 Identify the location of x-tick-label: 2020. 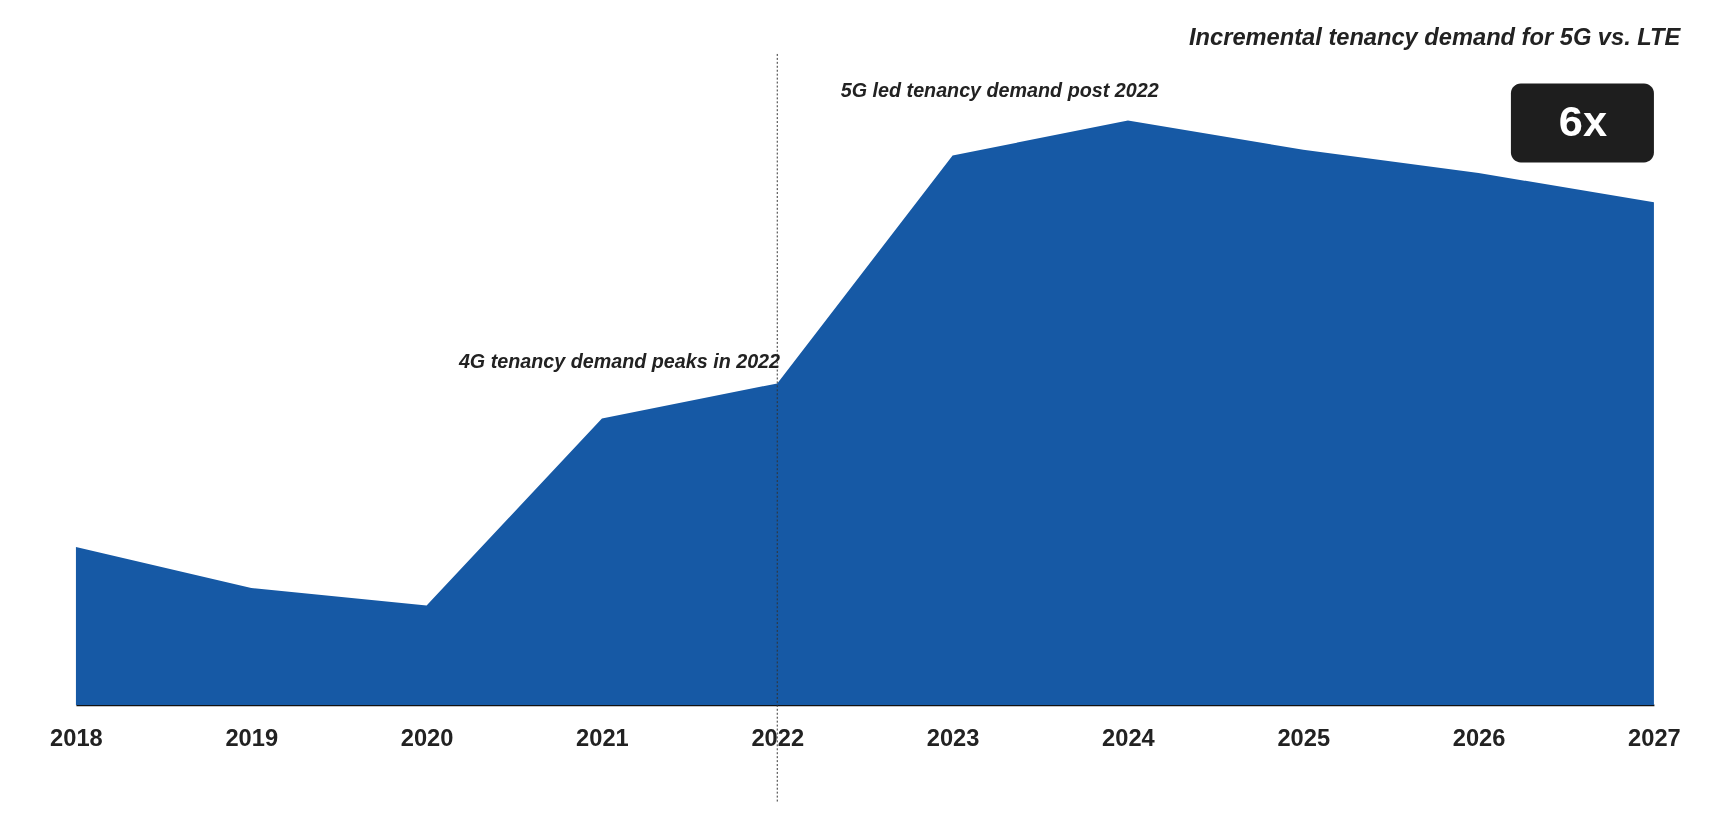
(427, 737).